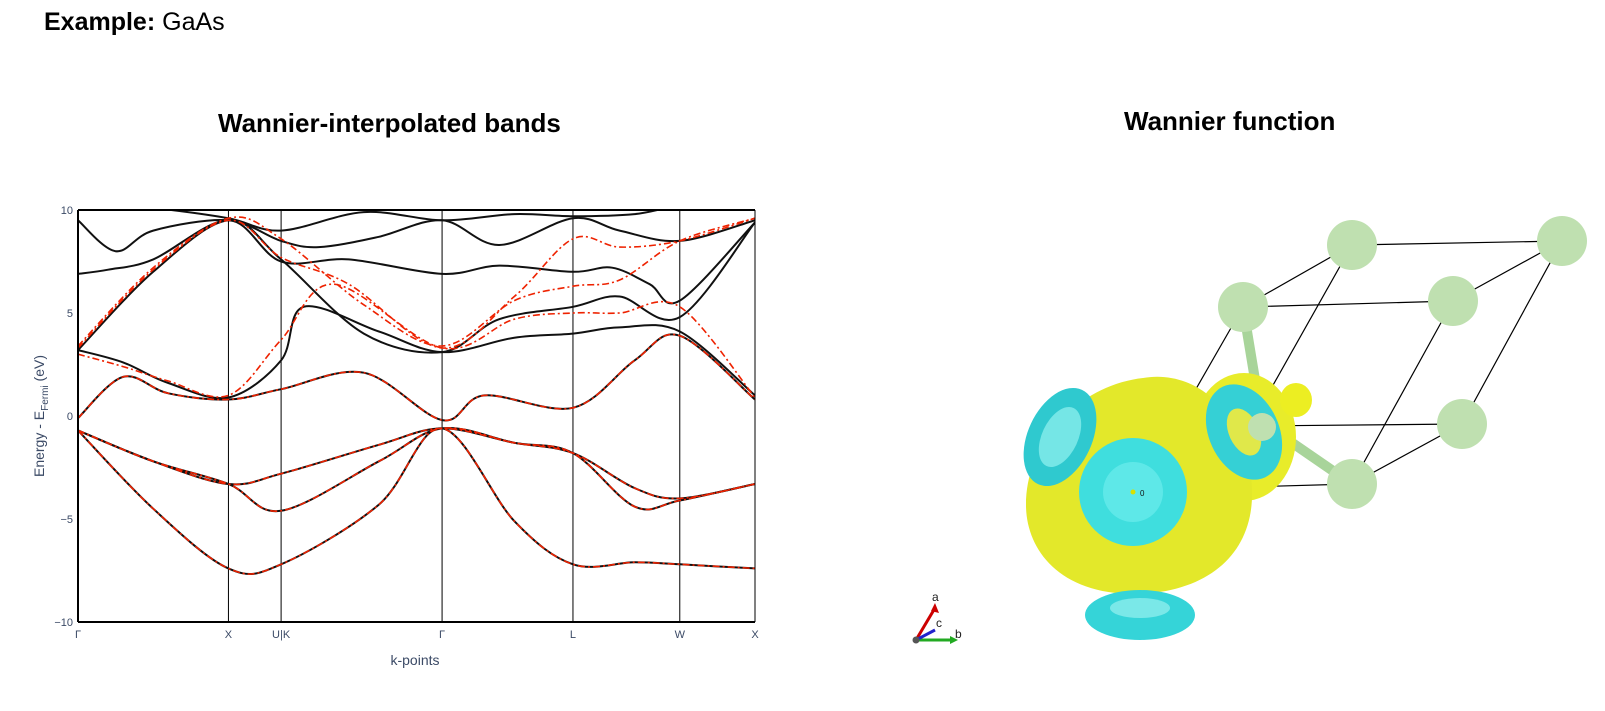 This screenshot has height=711, width=1605. Describe the element at coordinates (925, 635) in the screenshot. I see `axis-c-arrow` at that location.